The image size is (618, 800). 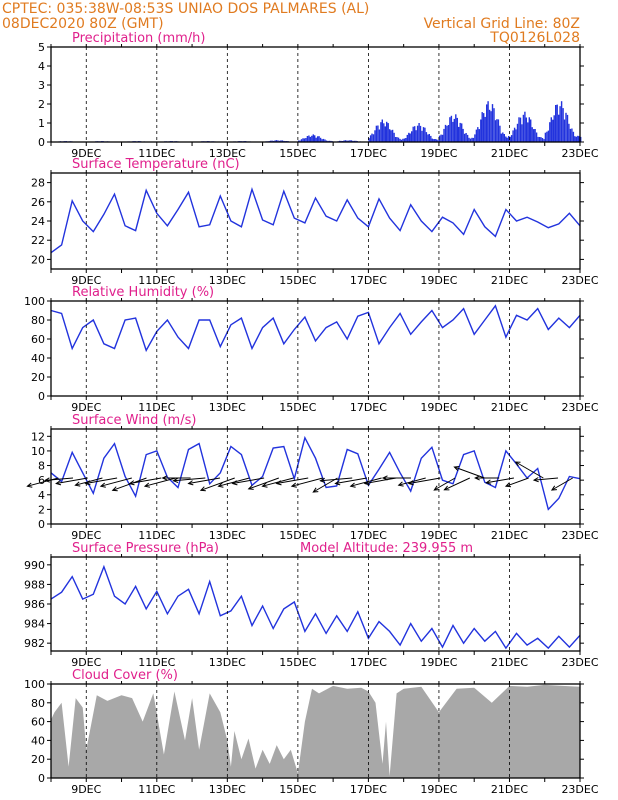 What do you see at coordinates (38, 436) in the screenshot?
I see `wind-ytick-label: 12` at bounding box center [38, 436].